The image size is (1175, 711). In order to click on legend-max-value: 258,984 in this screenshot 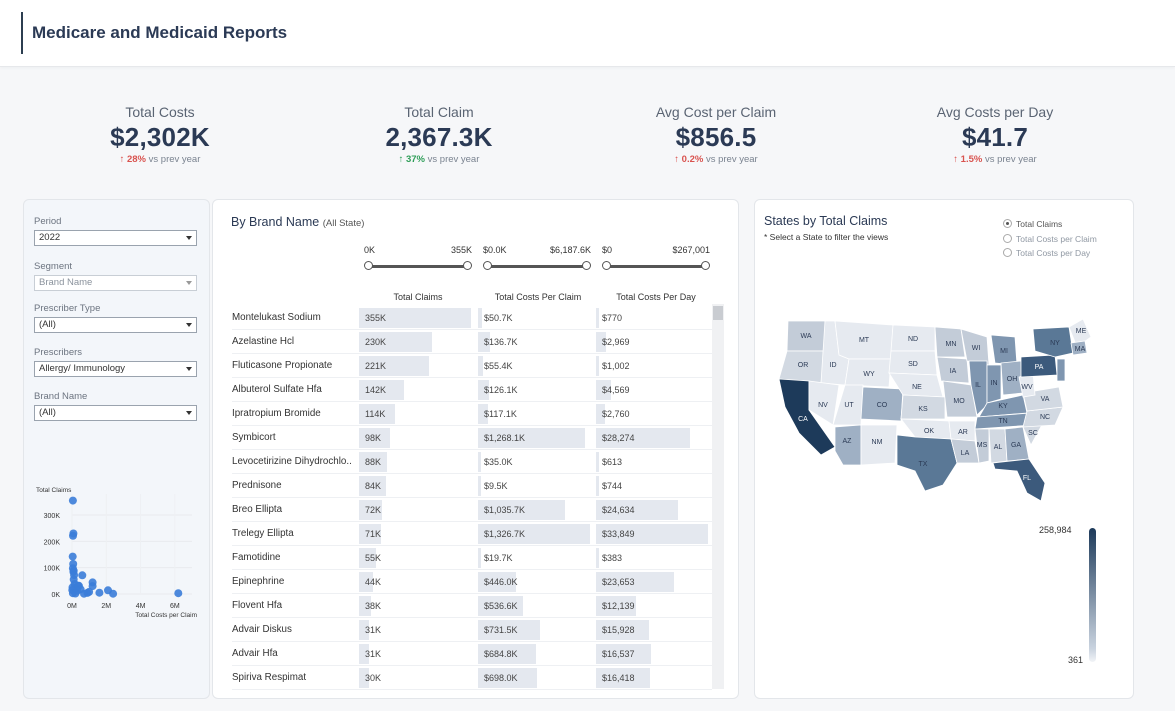, I will do `click(1055, 530)`.